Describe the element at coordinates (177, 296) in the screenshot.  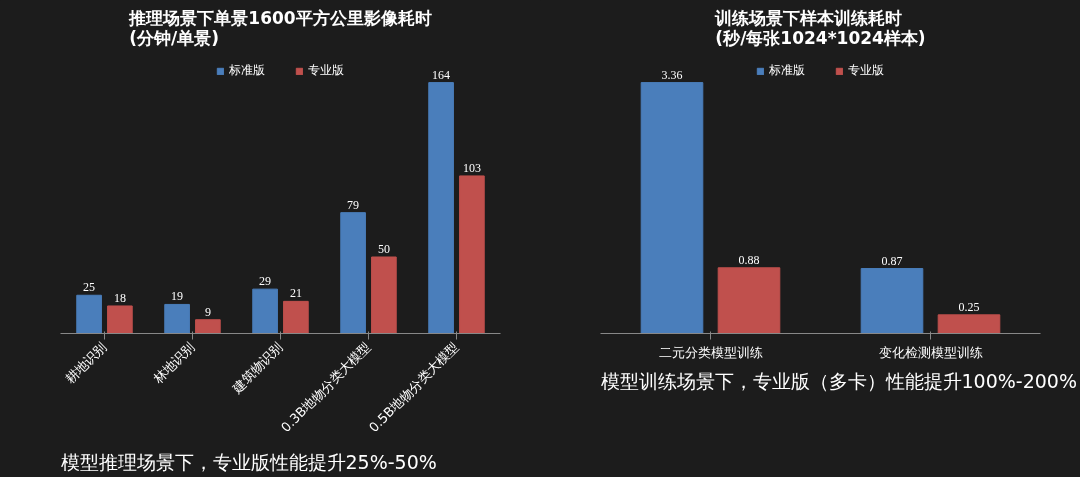
I see `data-label: 19` at that location.